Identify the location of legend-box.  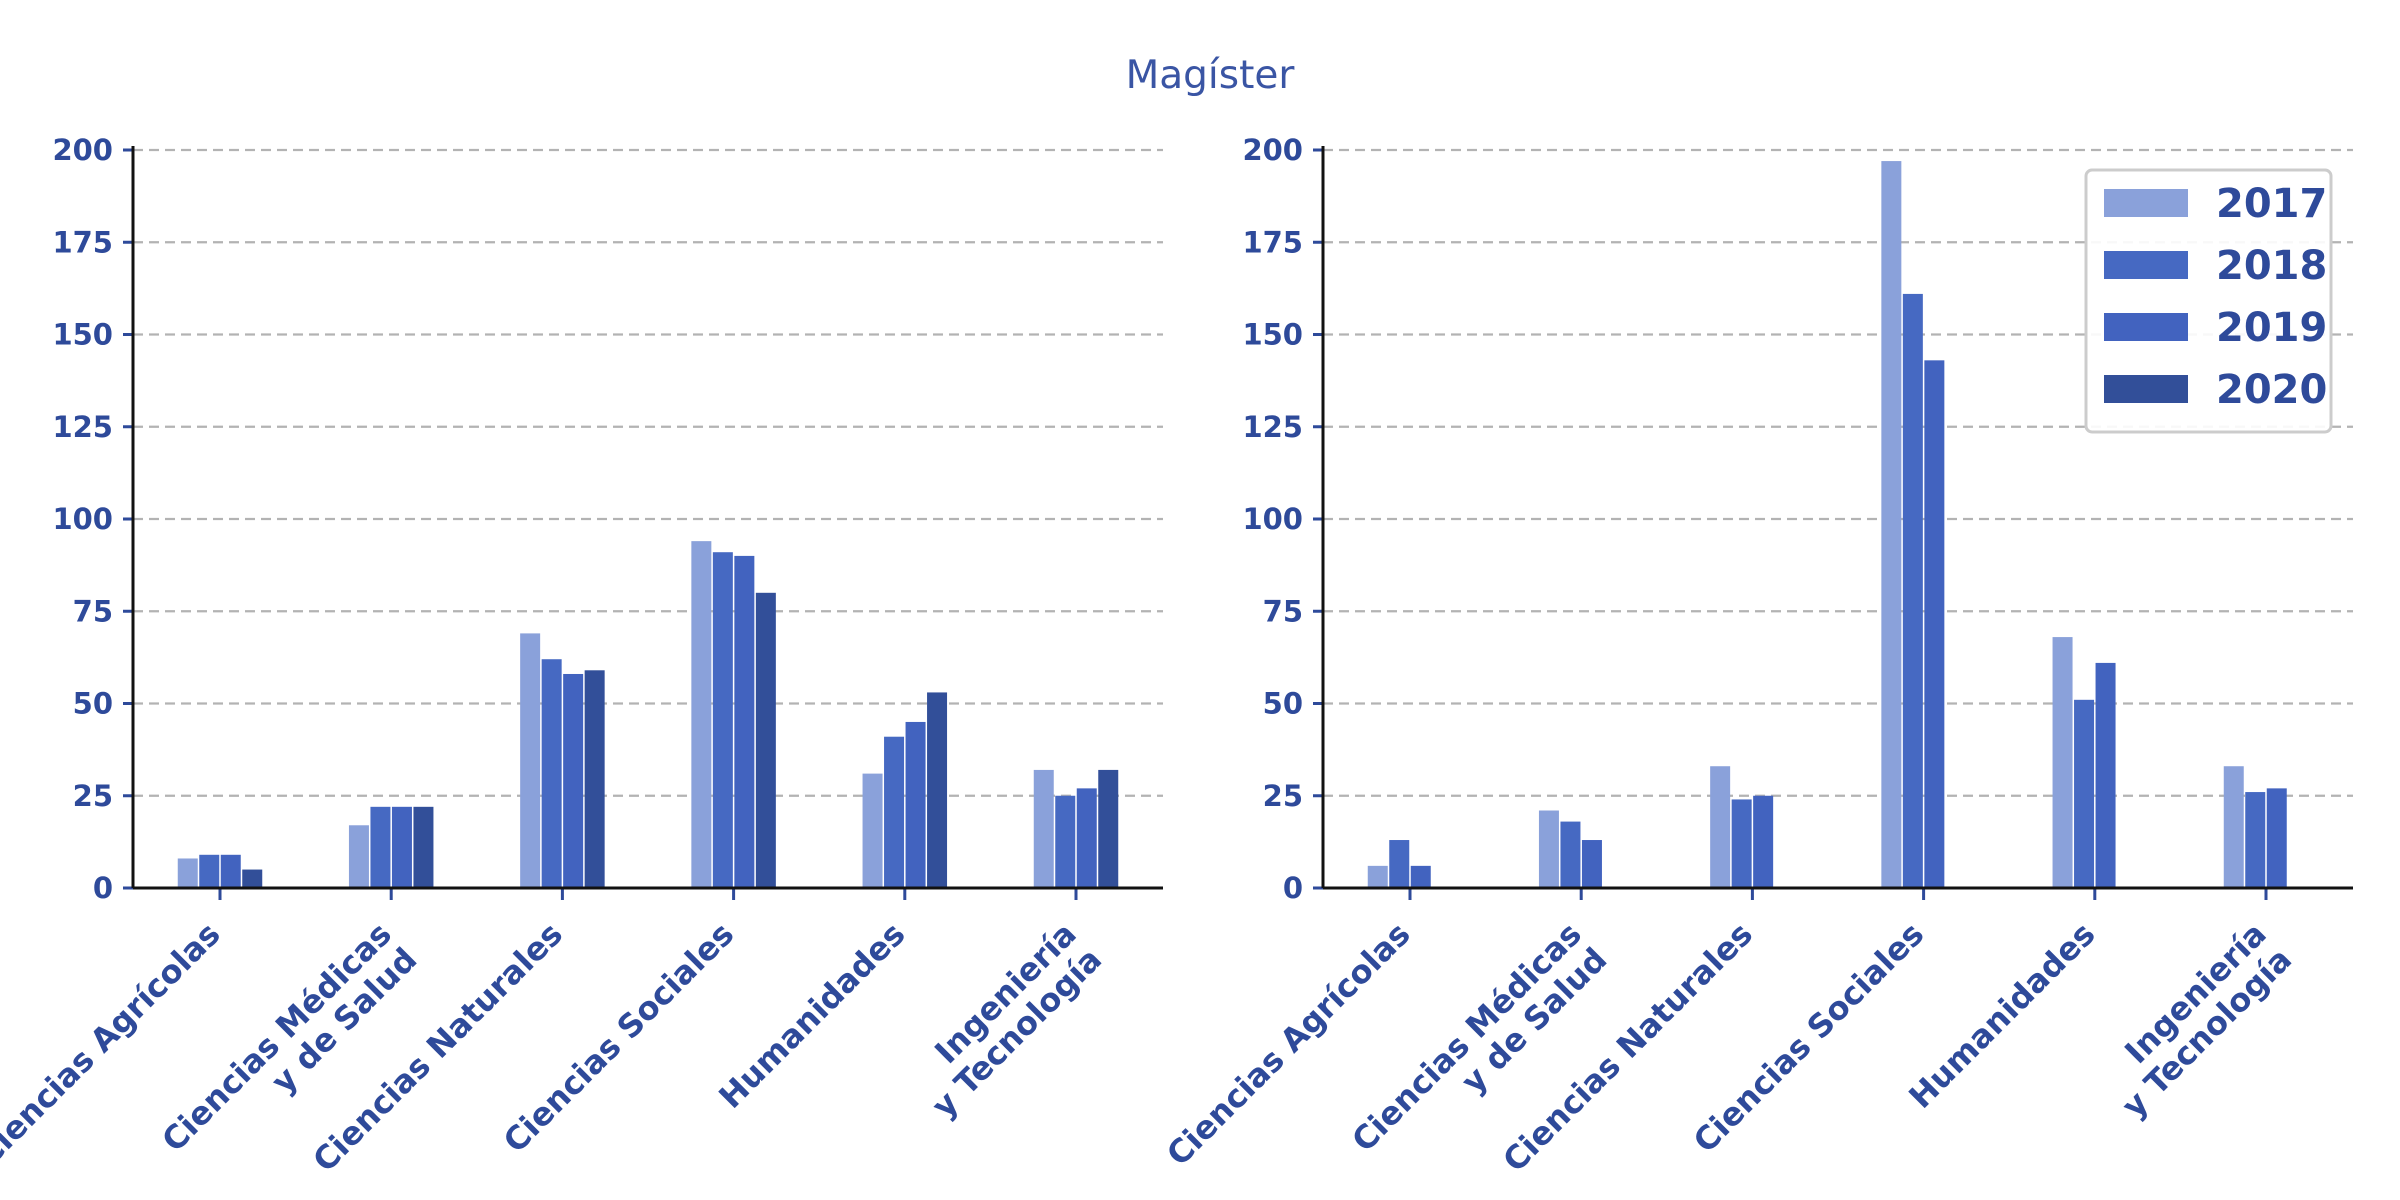
(2208, 301).